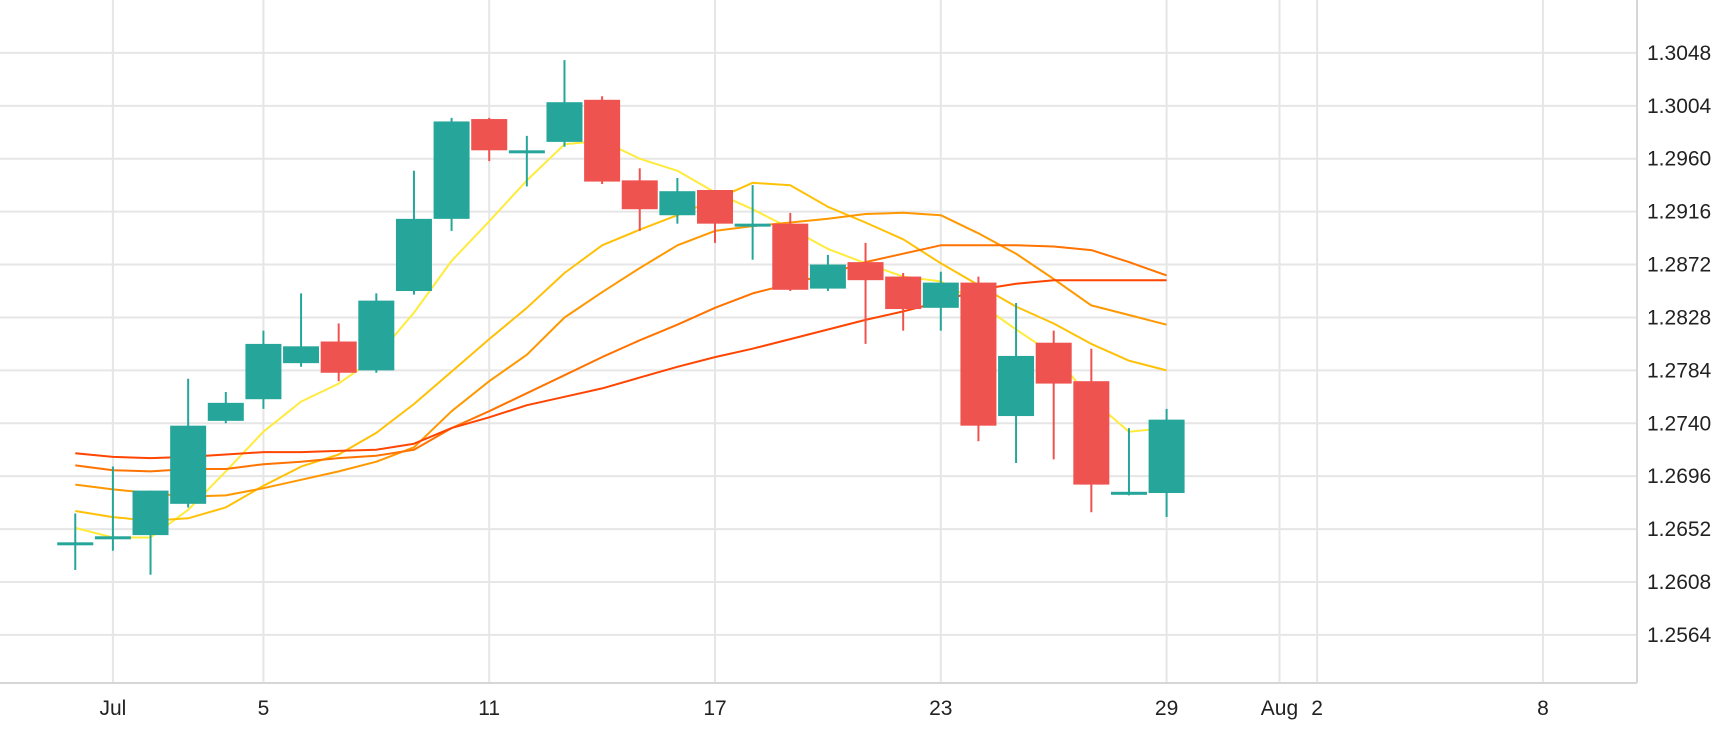 The image size is (1730, 730). What do you see at coordinates (1679, 265) in the screenshot?
I see `y-tick-label: 1.2872` at bounding box center [1679, 265].